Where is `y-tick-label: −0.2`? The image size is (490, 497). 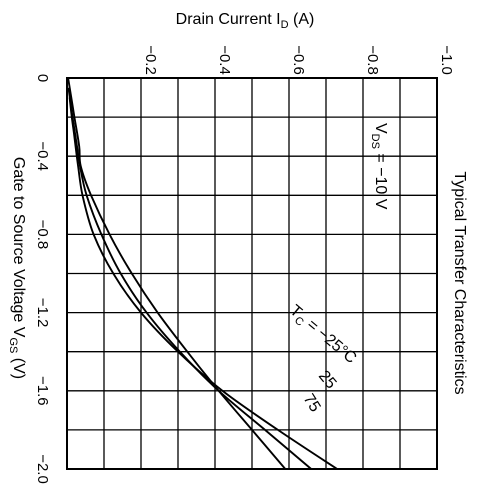
y-tick-label: −0.2 is located at coordinates (150, 60).